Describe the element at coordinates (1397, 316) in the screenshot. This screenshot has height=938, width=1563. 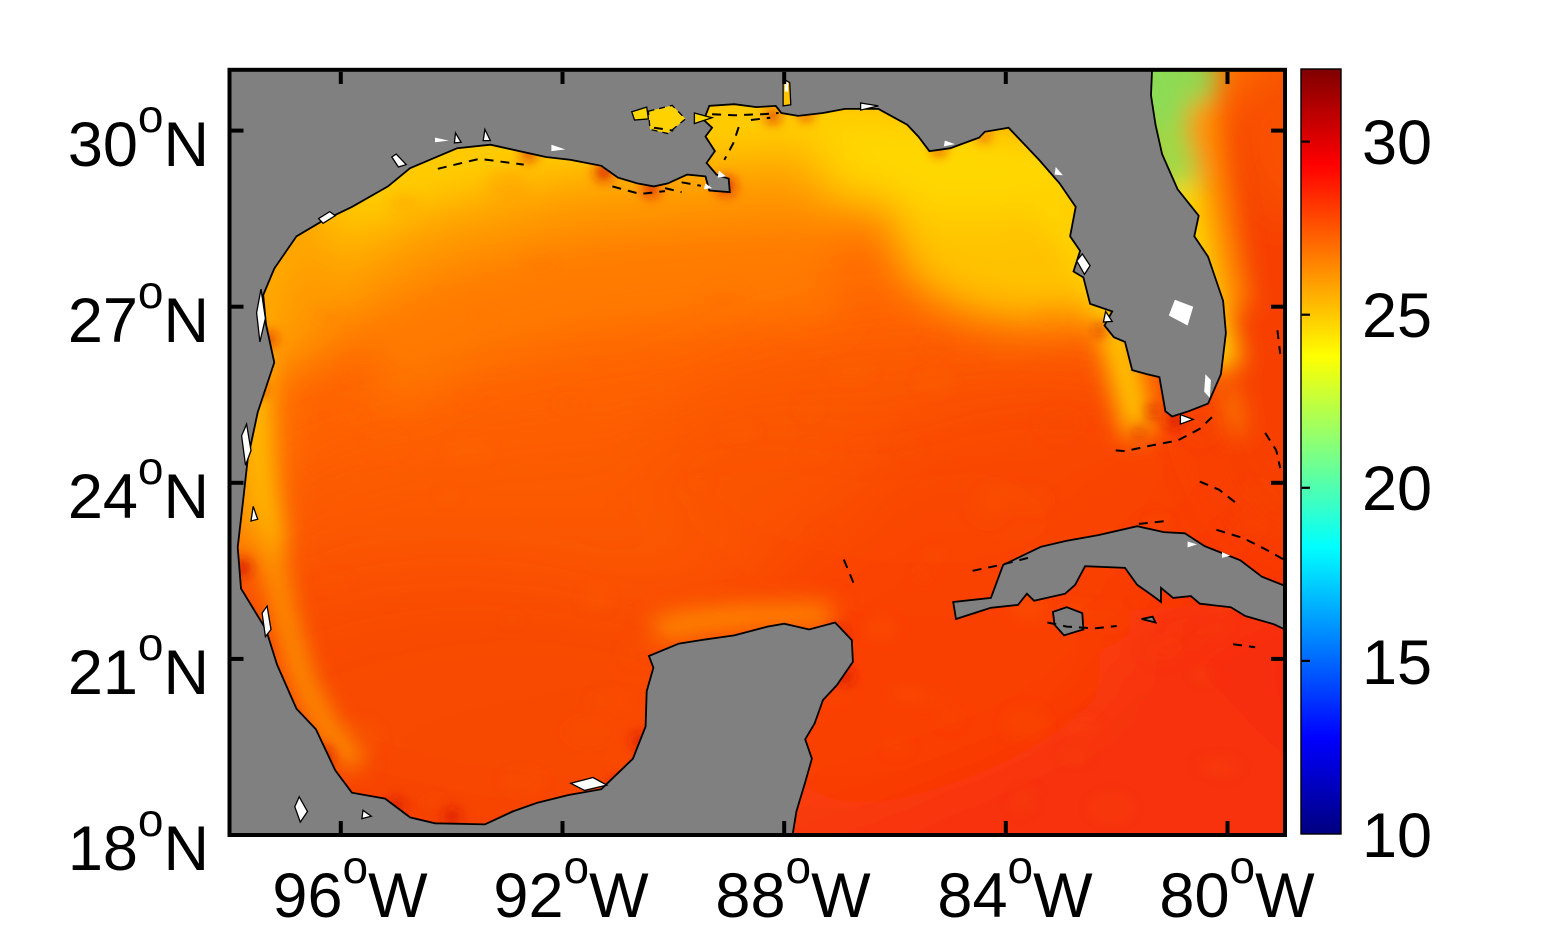
I see `svg-text: 25` at that location.